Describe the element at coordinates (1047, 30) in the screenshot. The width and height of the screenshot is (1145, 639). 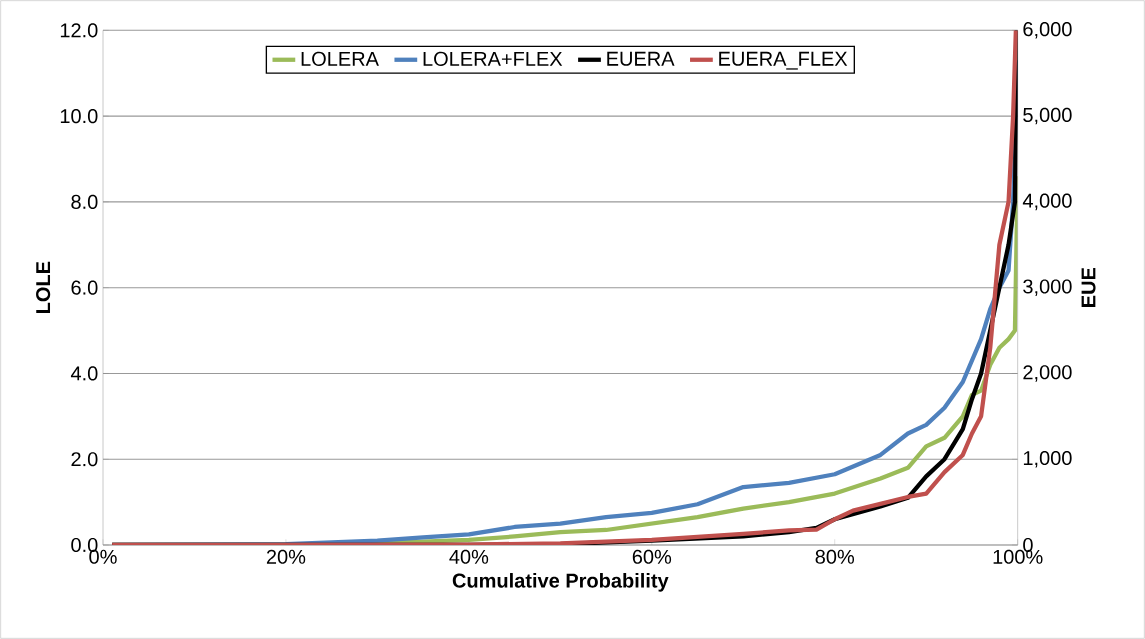
I see `y2-tick-label: 6,000` at that location.